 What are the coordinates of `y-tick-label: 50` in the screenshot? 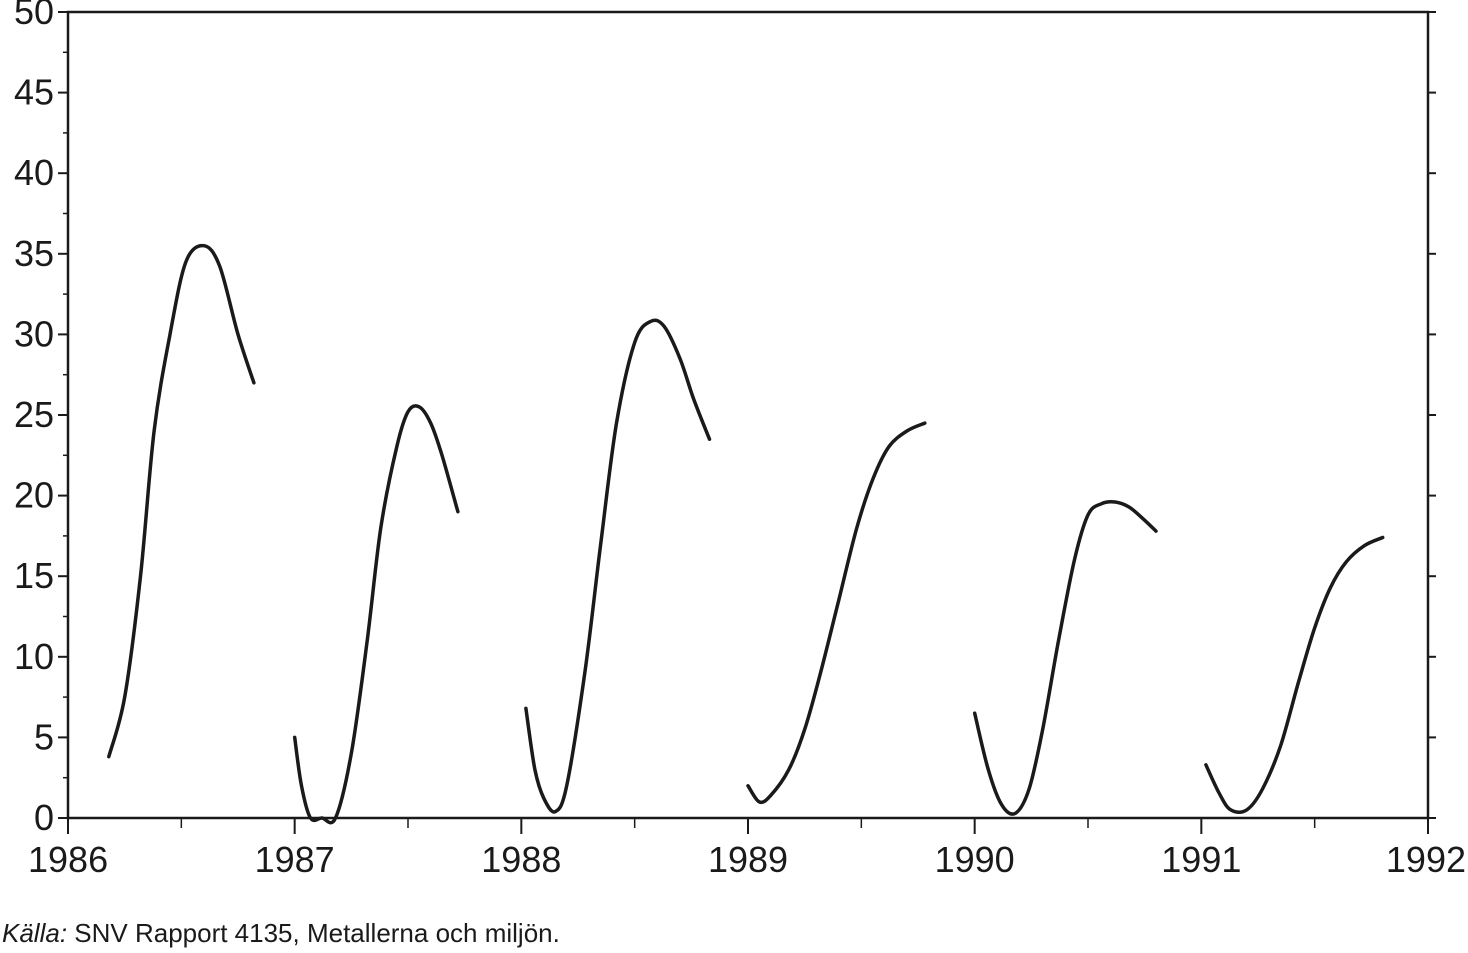 It's located at (34, 16).